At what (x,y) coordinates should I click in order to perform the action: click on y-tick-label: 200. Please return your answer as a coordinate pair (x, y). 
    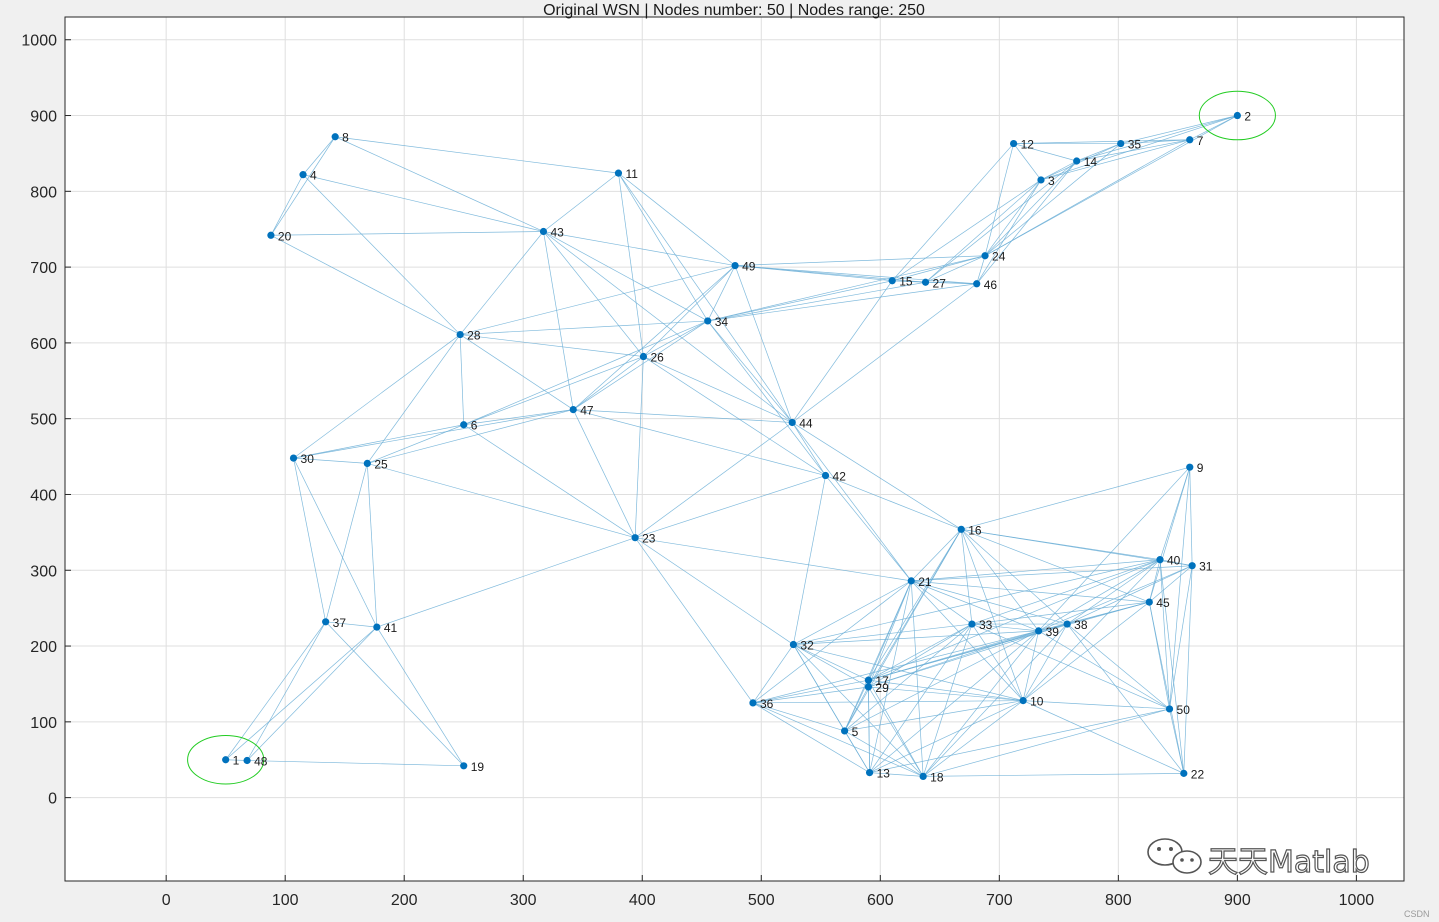
    Looking at the image, I should click on (43, 647).